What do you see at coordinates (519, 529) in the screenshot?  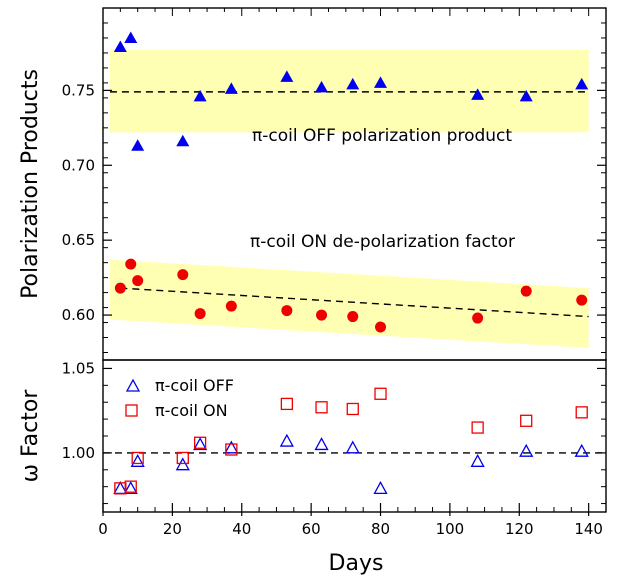 I see `x-tick-label: 120` at bounding box center [519, 529].